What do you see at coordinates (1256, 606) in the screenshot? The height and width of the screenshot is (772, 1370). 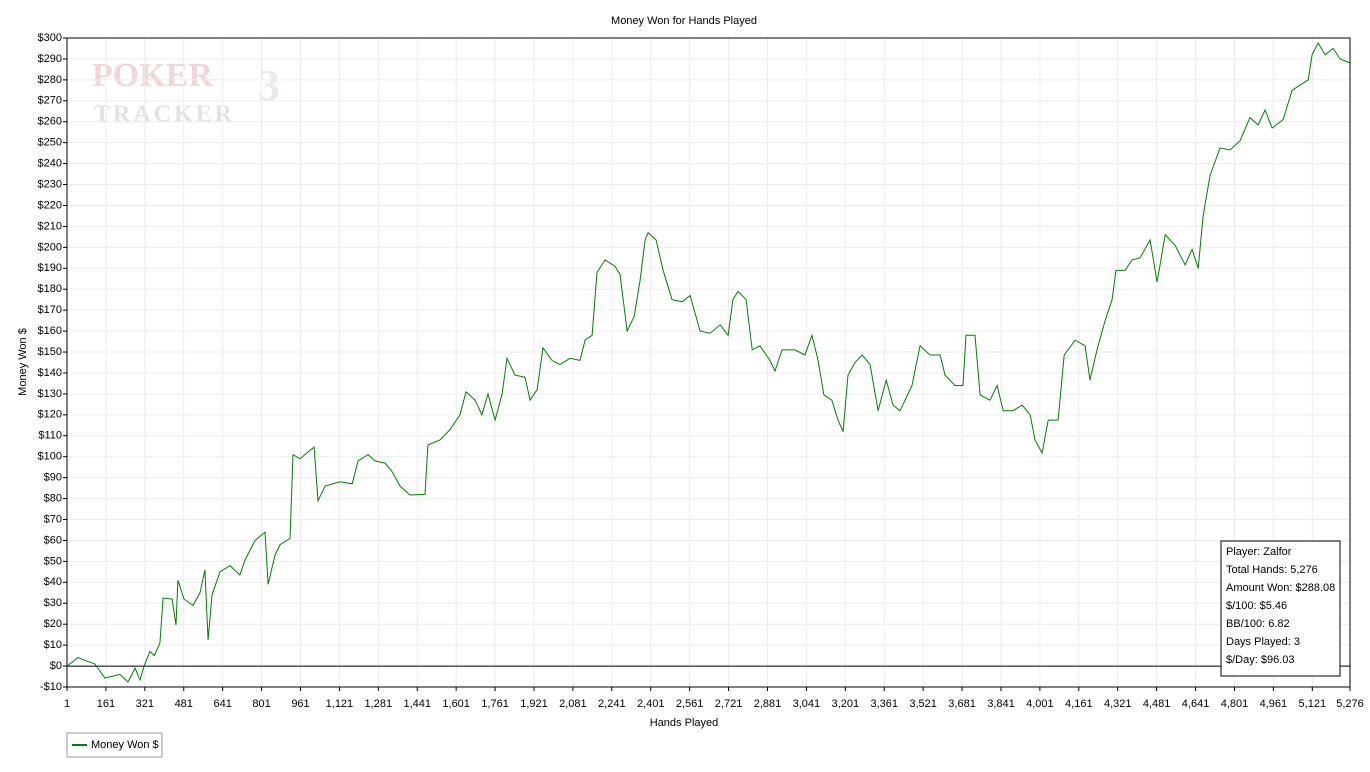 I see `info-line: $/100: $5.46` at bounding box center [1256, 606].